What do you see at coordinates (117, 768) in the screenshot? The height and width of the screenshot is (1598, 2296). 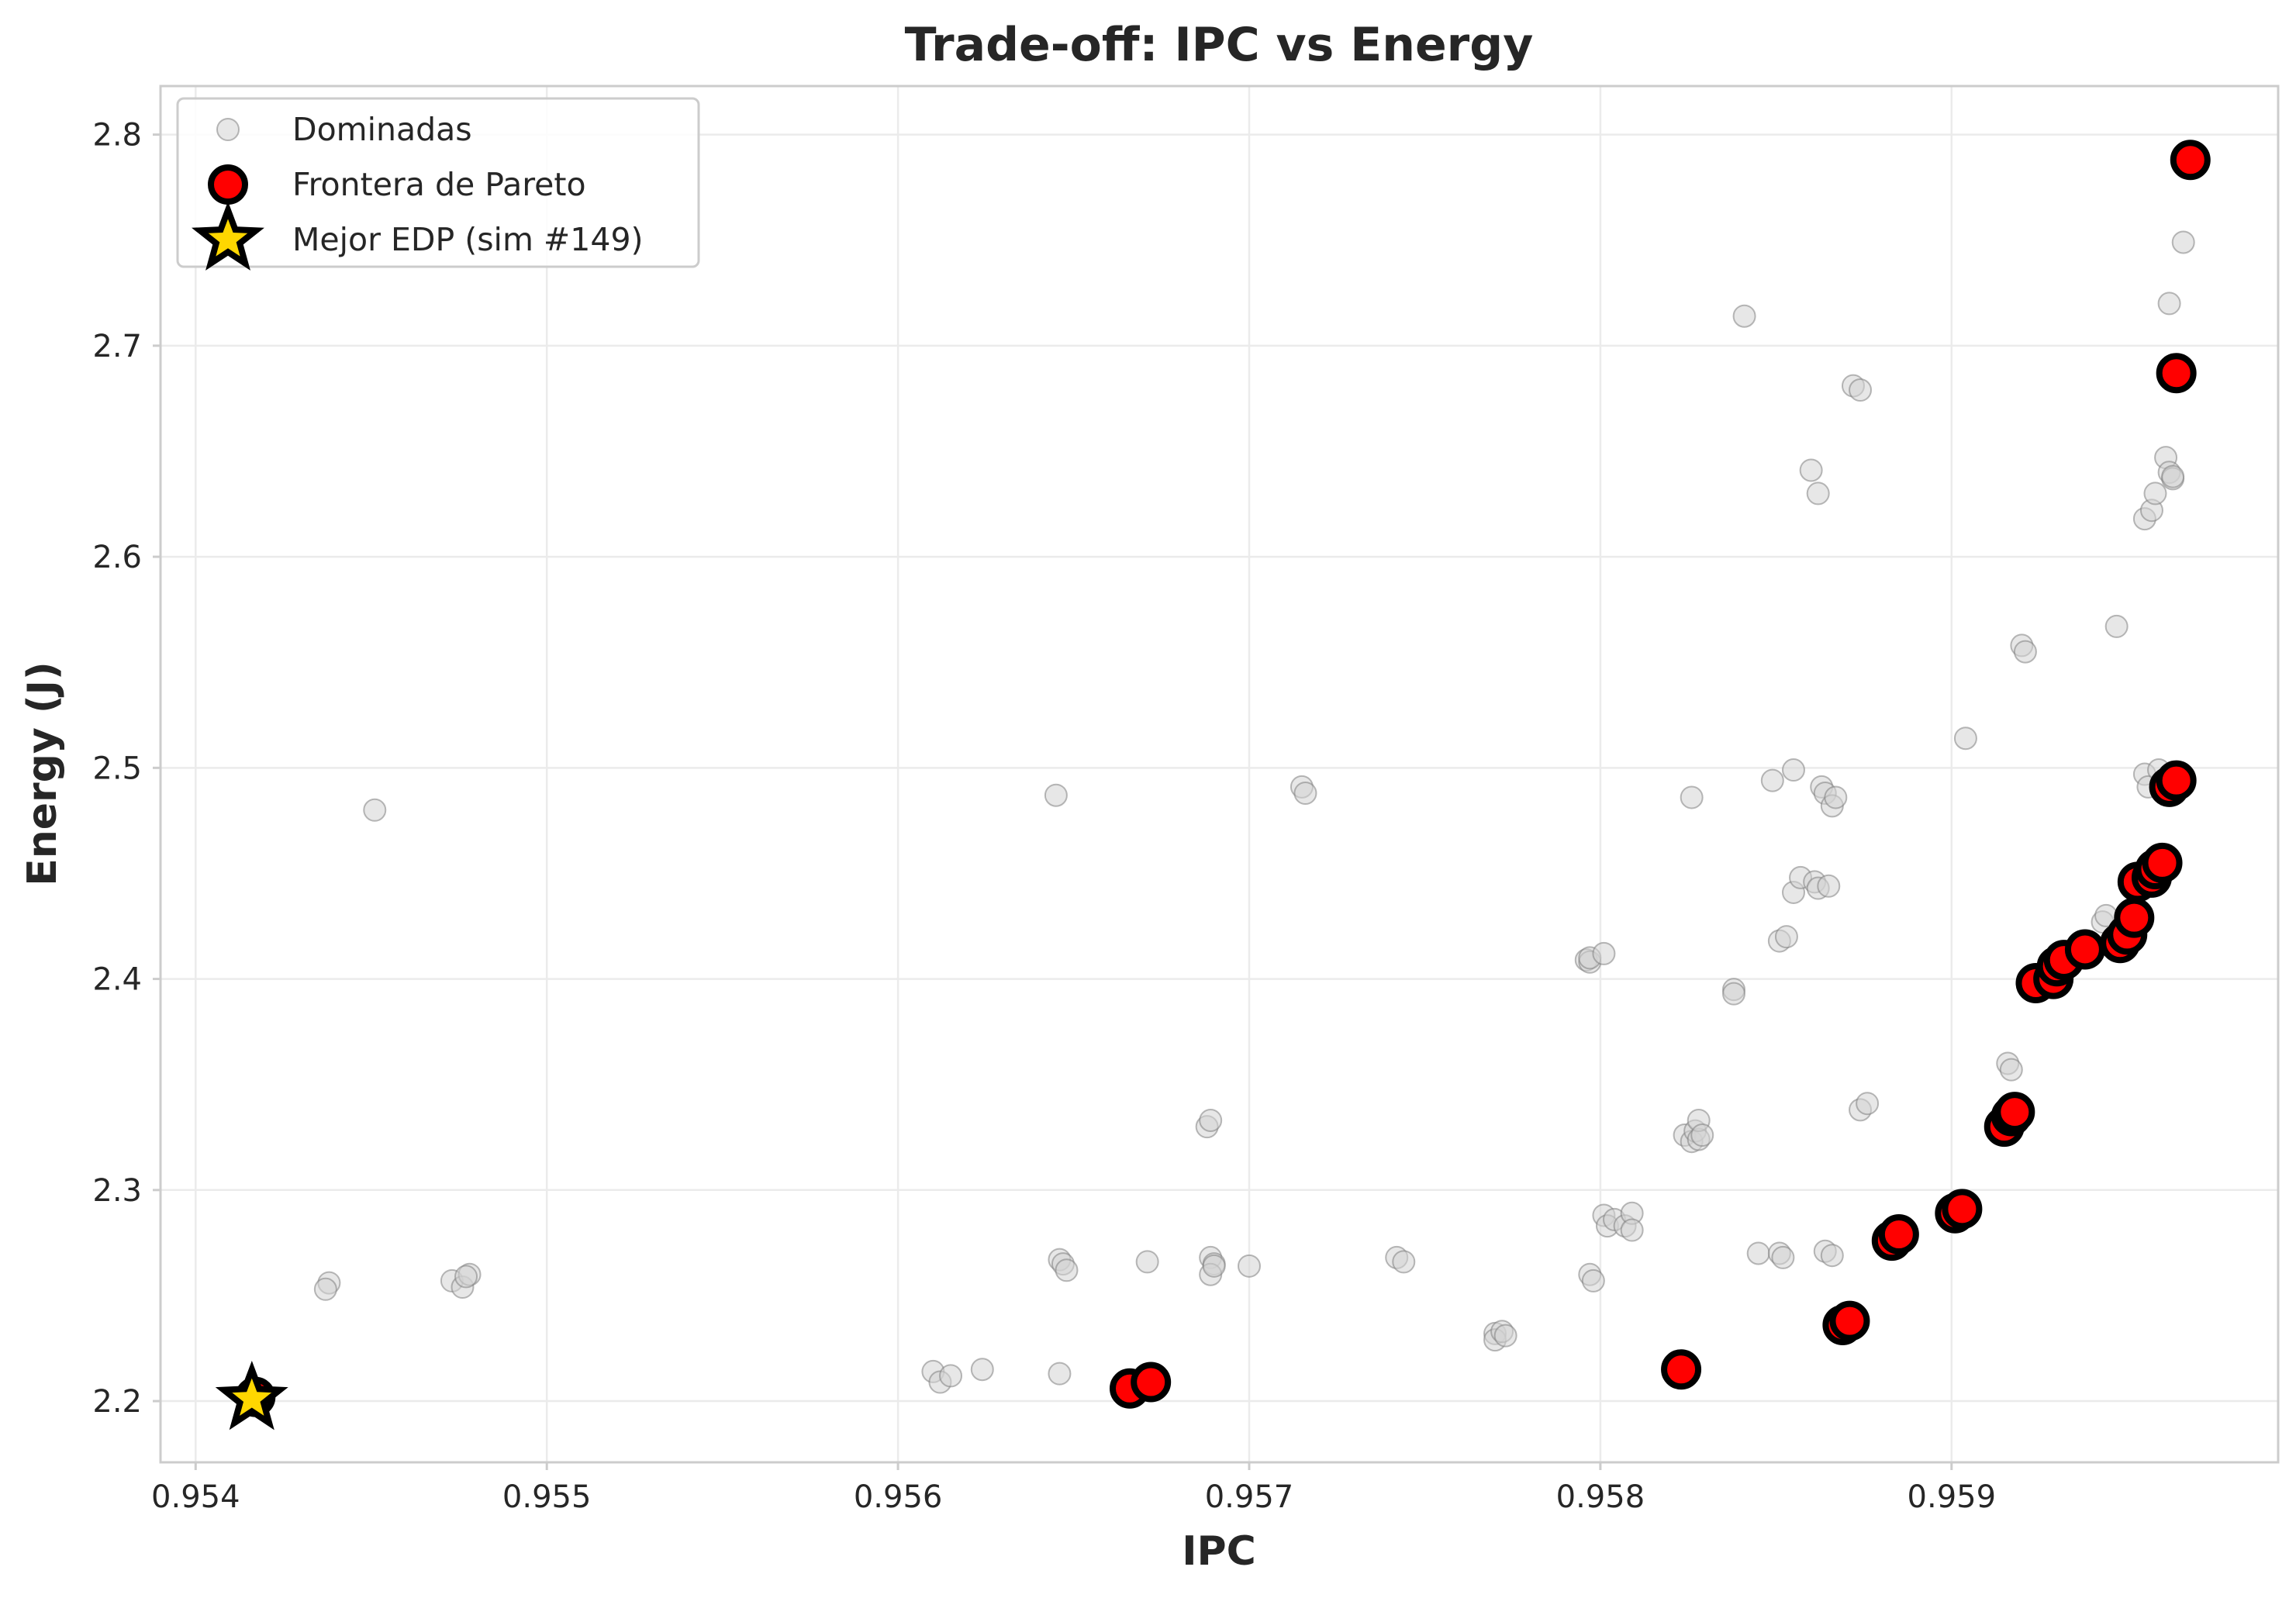 I see `y-tick-label: 2.5` at bounding box center [117, 768].